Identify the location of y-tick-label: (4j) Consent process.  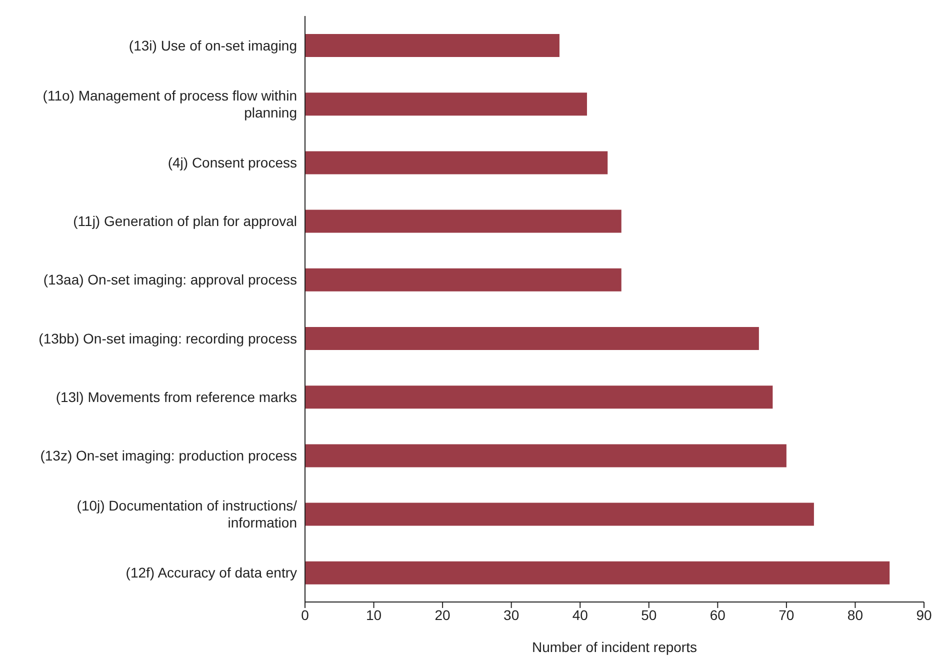
(232, 162).